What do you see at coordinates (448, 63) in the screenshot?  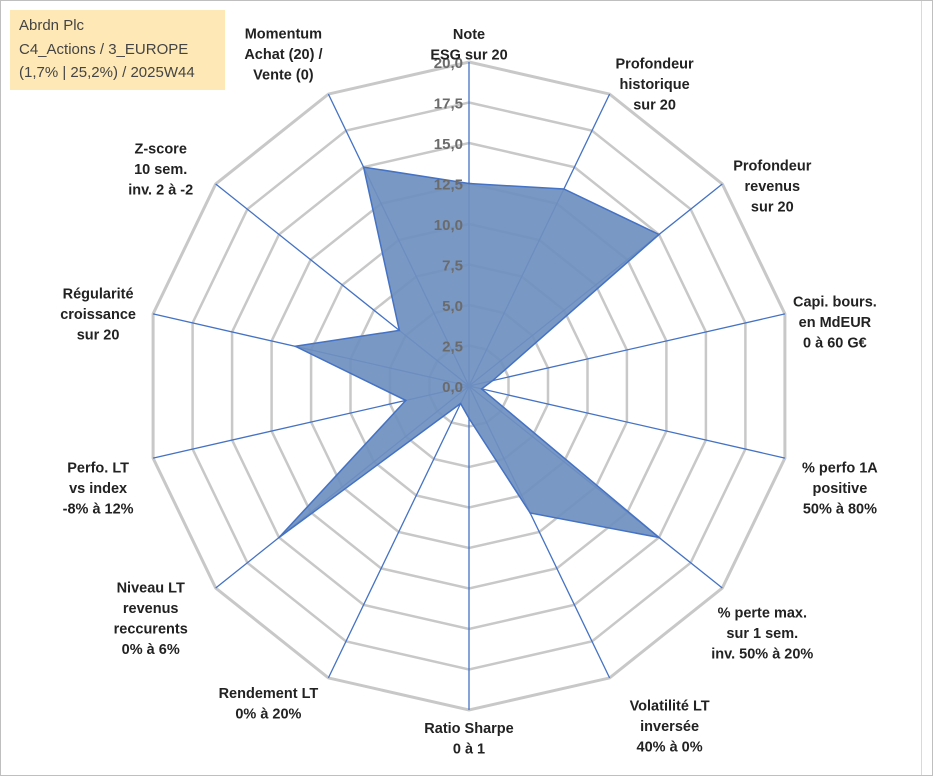 I see `tick-label: 20,0` at bounding box center [448, 63].